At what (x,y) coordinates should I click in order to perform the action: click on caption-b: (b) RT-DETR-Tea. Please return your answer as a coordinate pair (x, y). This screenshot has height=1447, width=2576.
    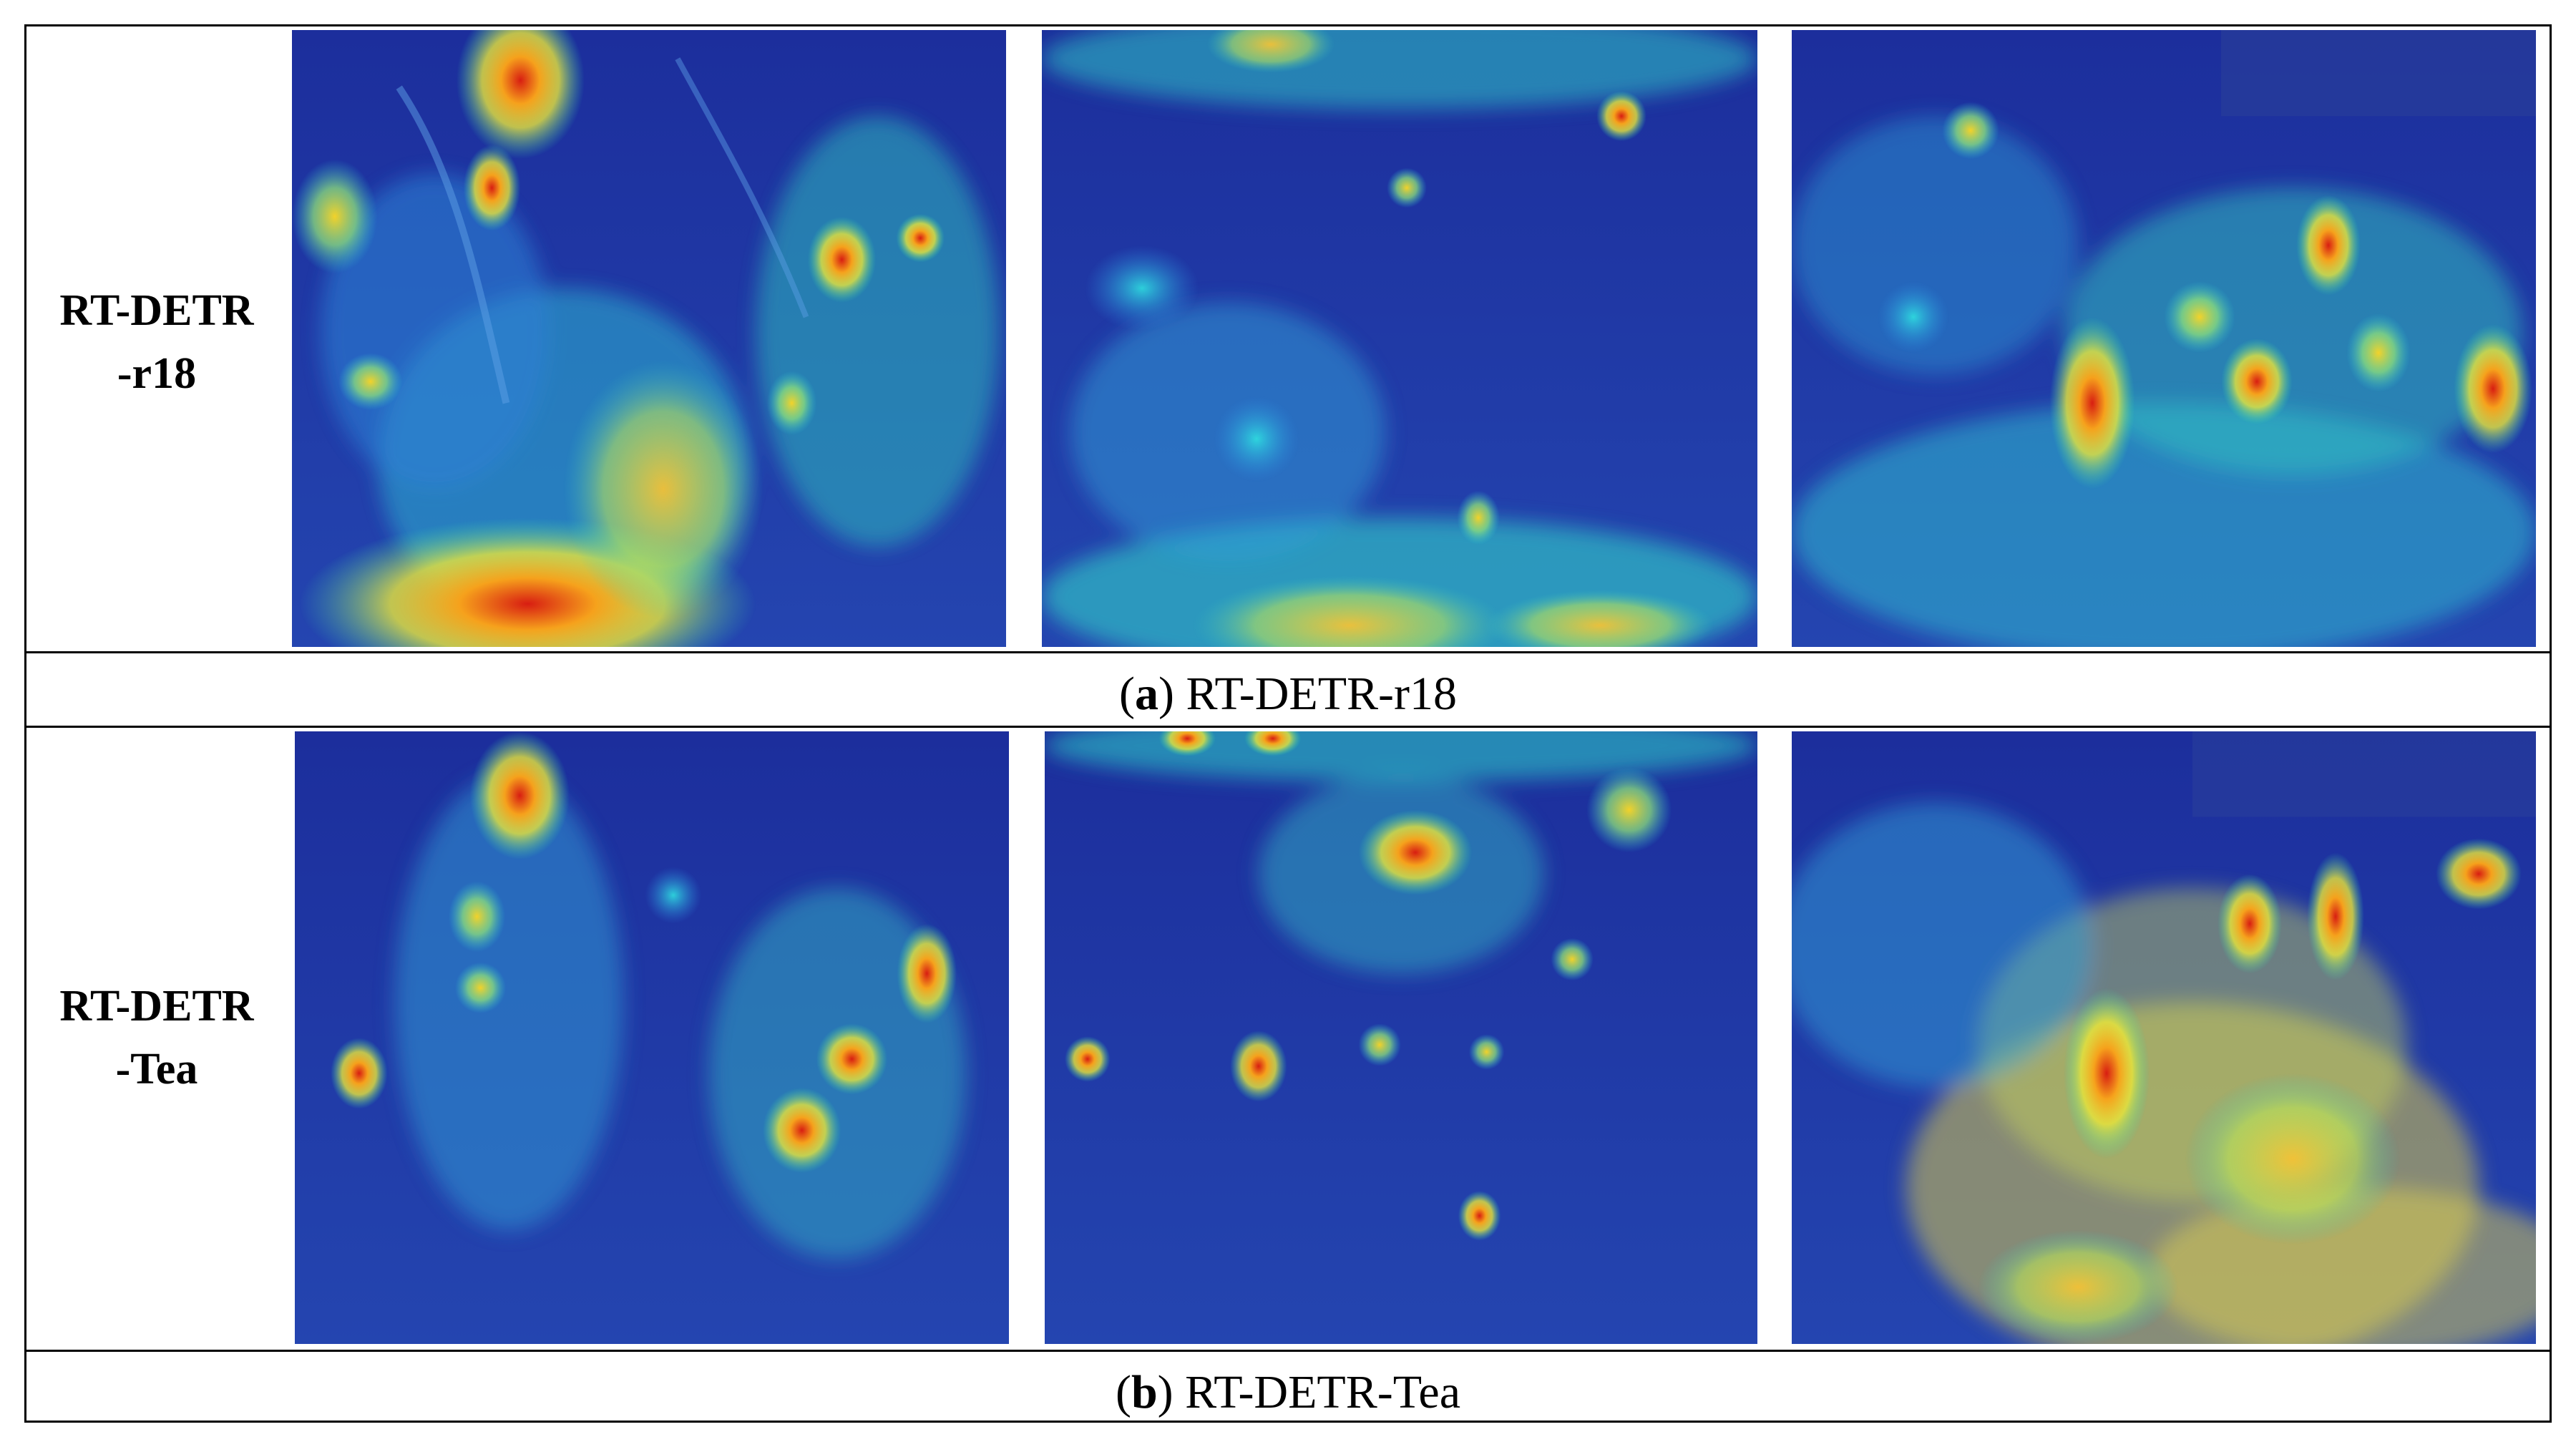
    Looking at the image, I should click on (1288, 1392).